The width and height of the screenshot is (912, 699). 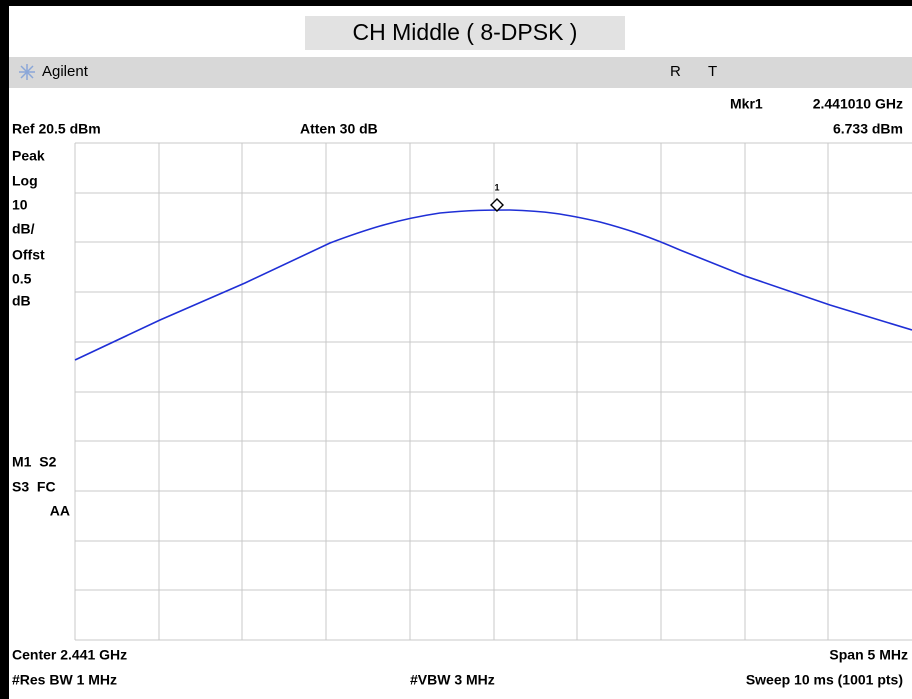 I want to click on title: CH Middle ( 8-DPSK ), so click(x=465, y=32).